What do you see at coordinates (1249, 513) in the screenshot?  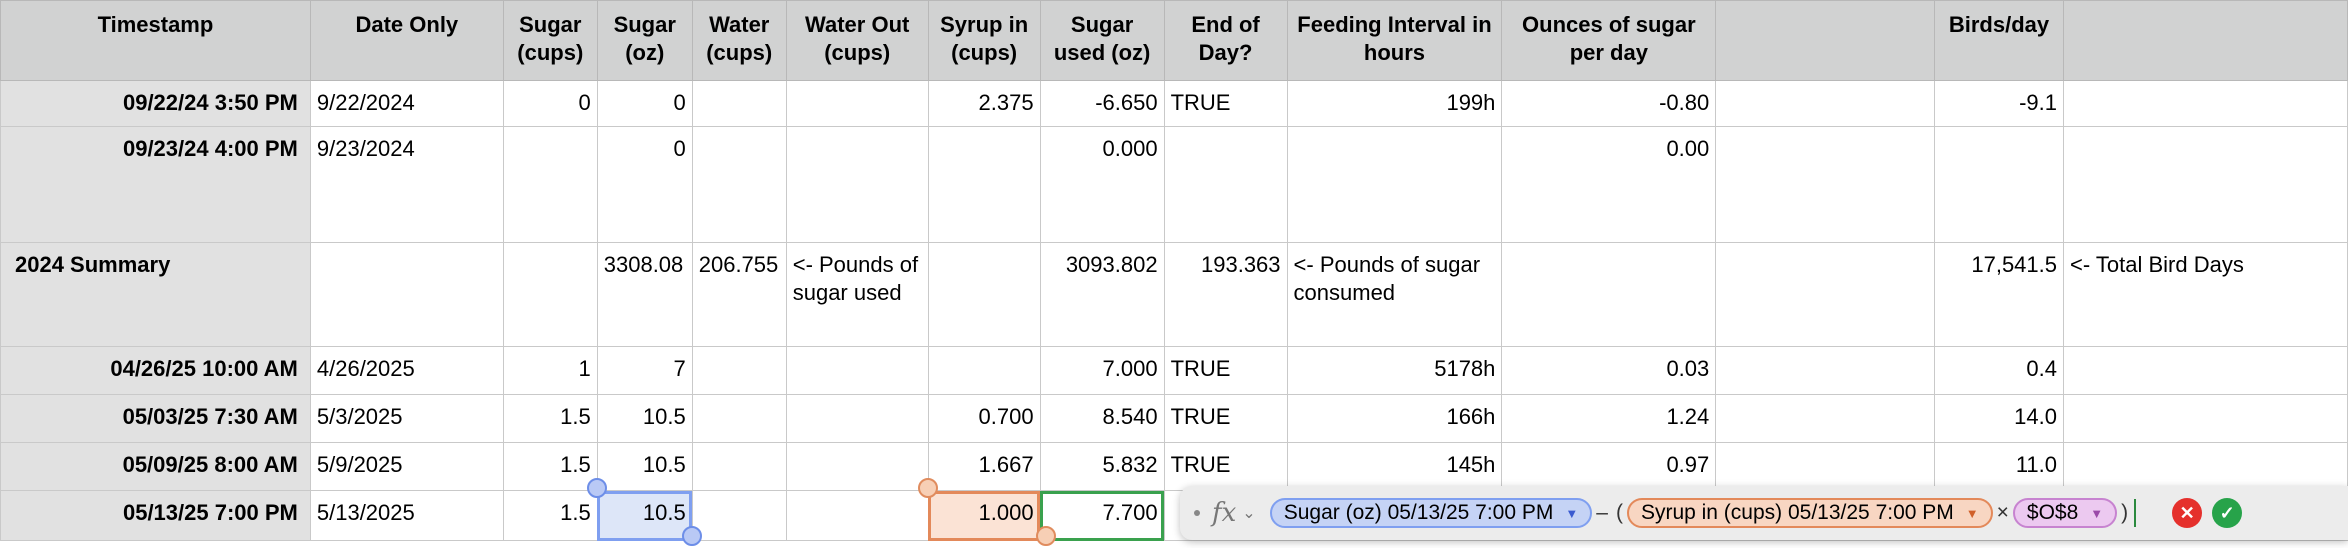 I see `chevron-down-icon: ⌄` at bounding box center [1249, 513].